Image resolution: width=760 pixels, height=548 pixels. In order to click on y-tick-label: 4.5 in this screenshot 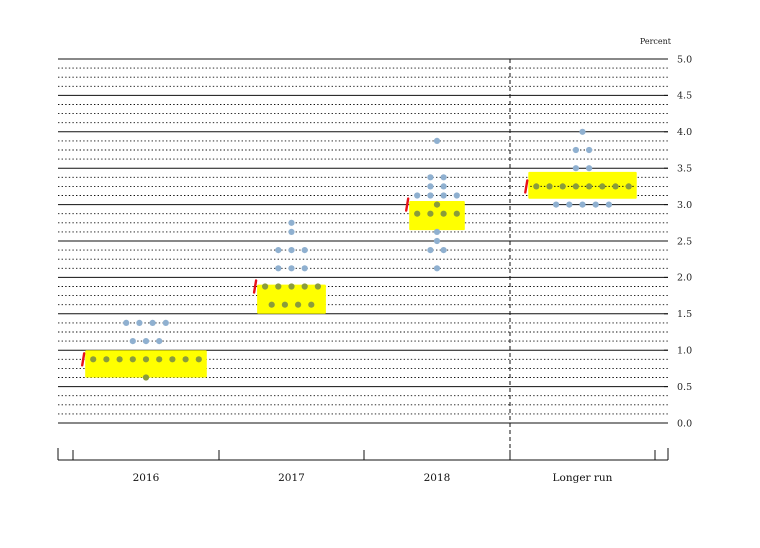, I will do `click(684, 96)`.